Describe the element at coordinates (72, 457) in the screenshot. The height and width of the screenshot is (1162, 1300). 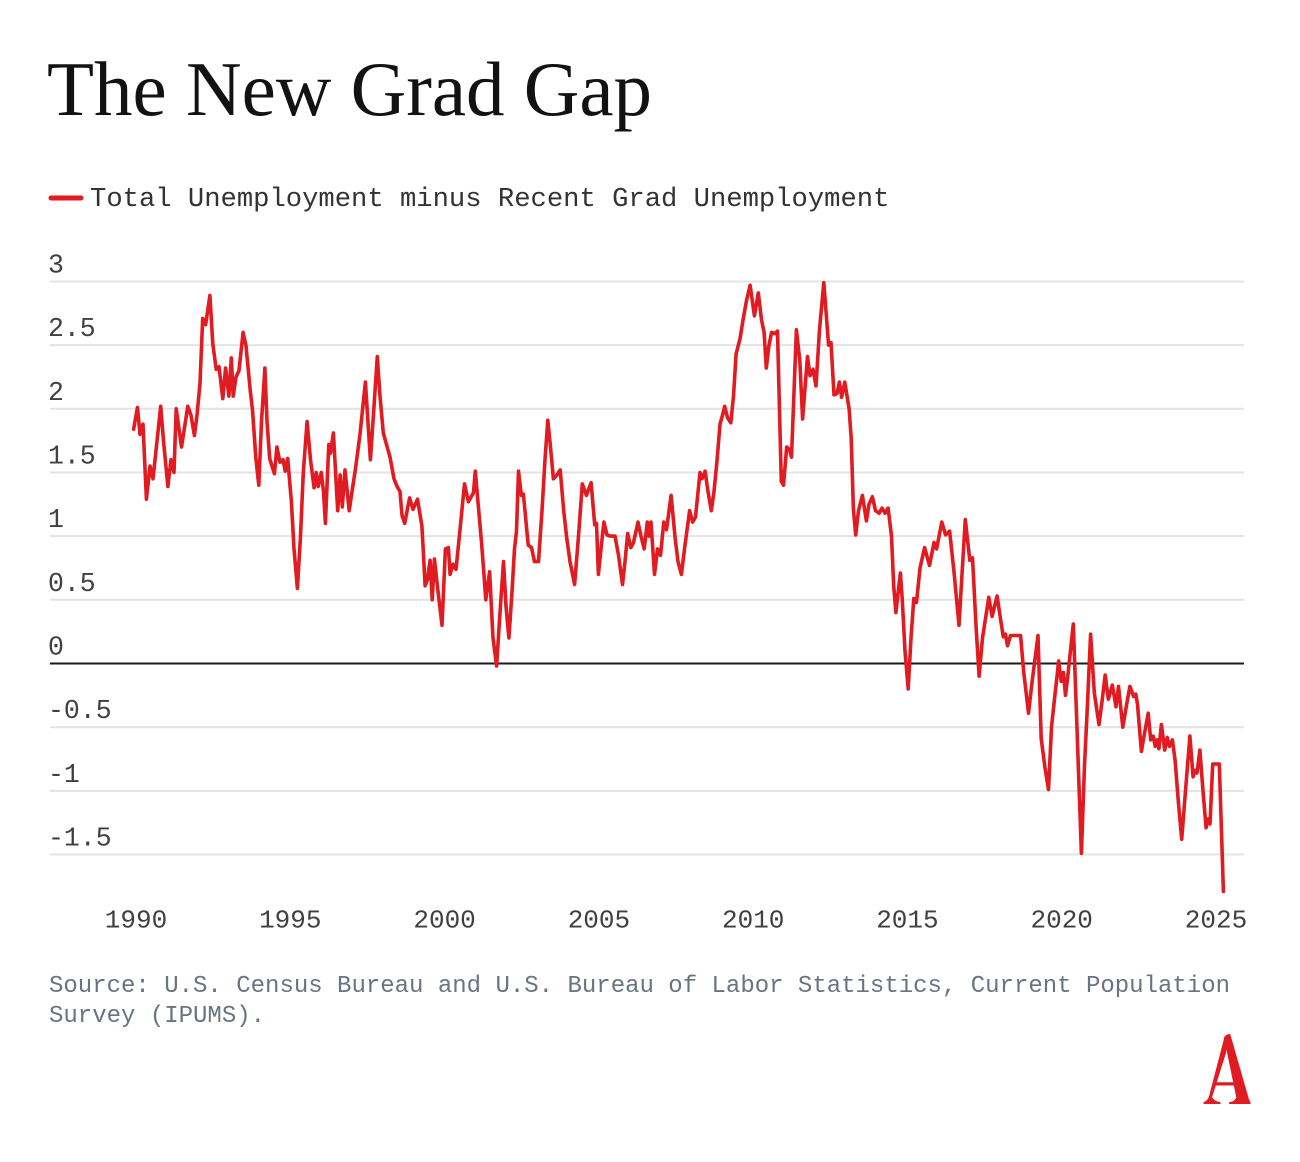
I see `svg-text: 1.5` at that location.